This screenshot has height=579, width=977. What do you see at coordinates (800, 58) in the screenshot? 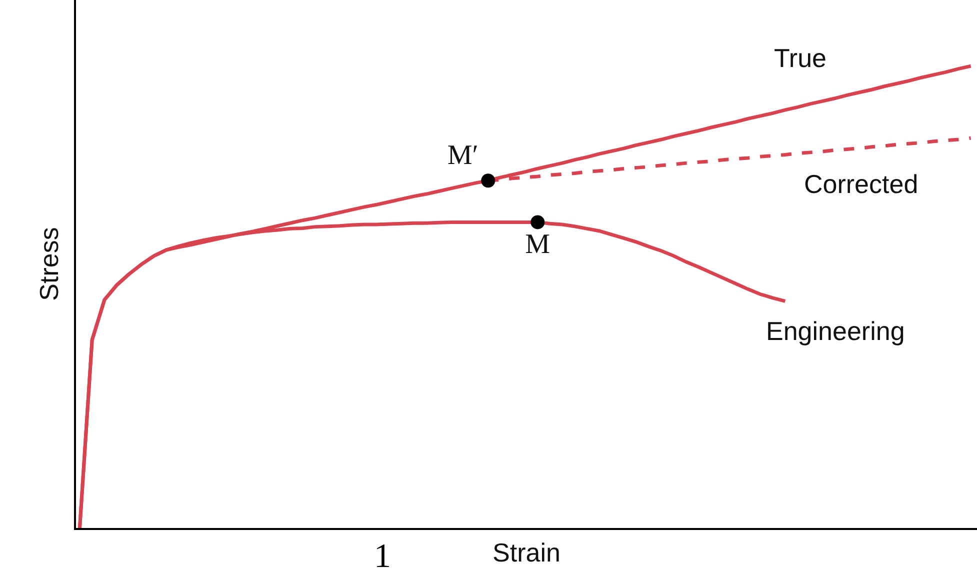
I see `series-label: True` at bounding box center [800, 58].